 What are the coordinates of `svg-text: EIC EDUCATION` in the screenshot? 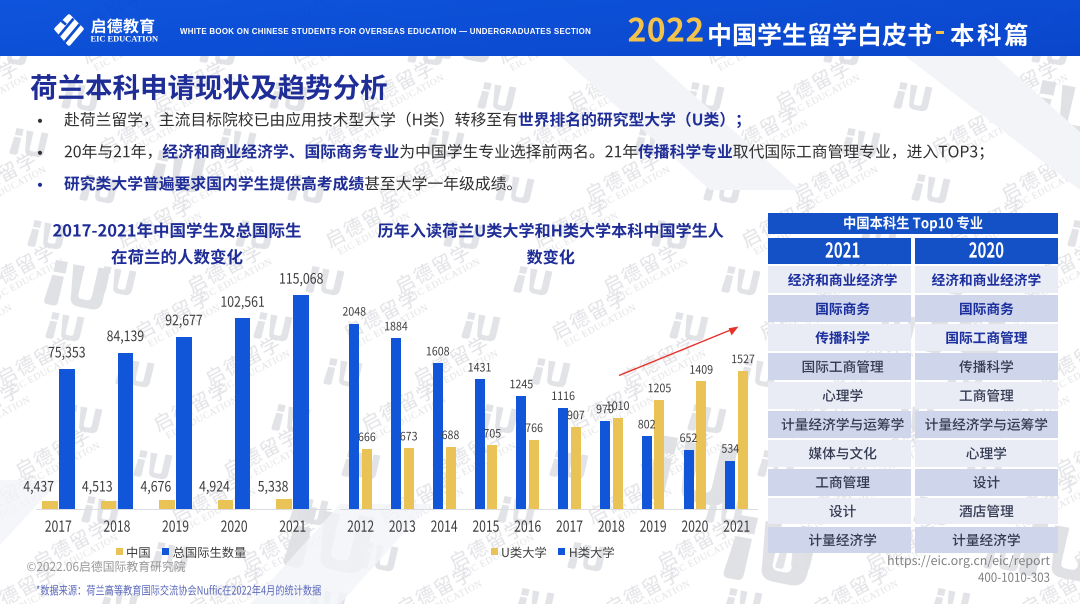 It's located at (125, 39).